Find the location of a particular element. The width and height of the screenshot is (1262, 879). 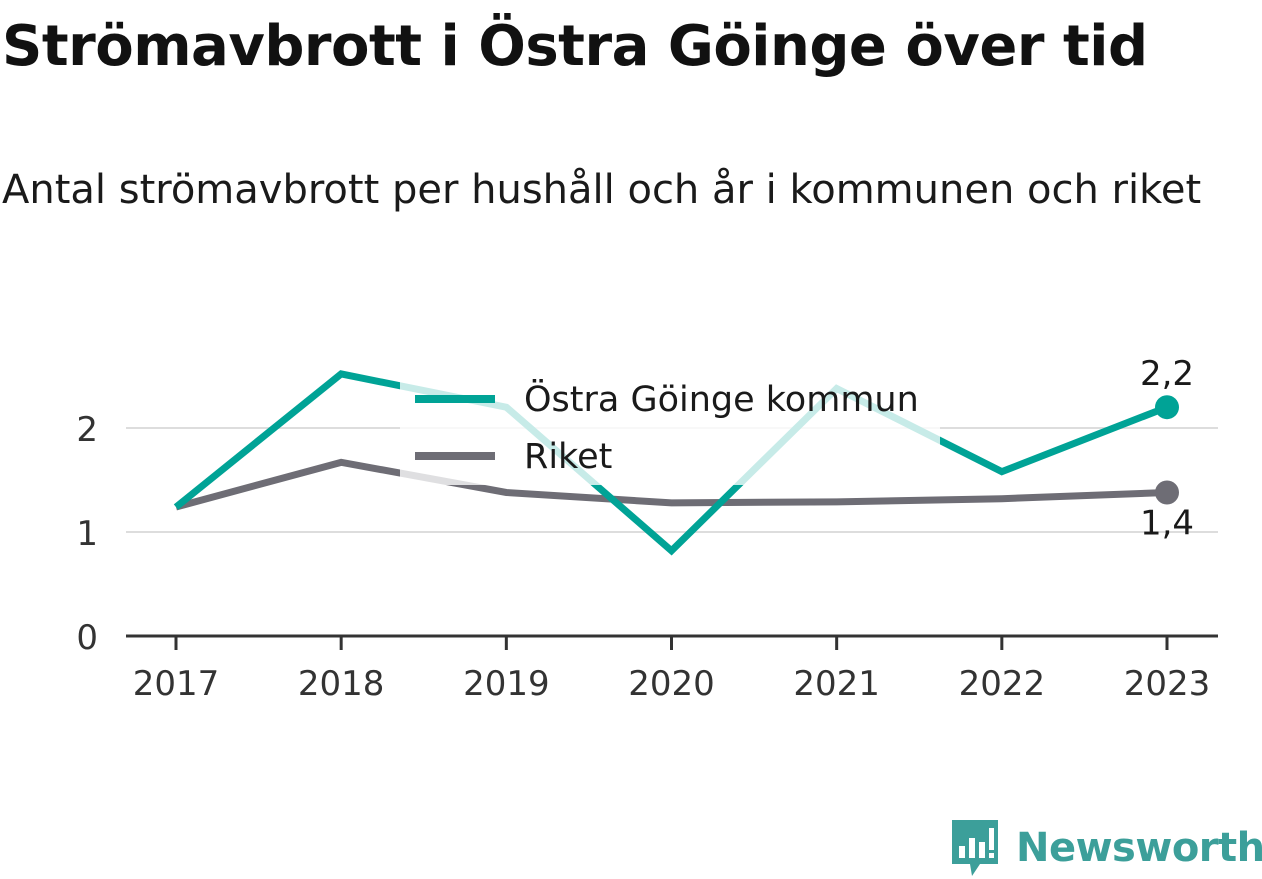

end-marker-ostra-goinge is located at coordinates (1167, 407).